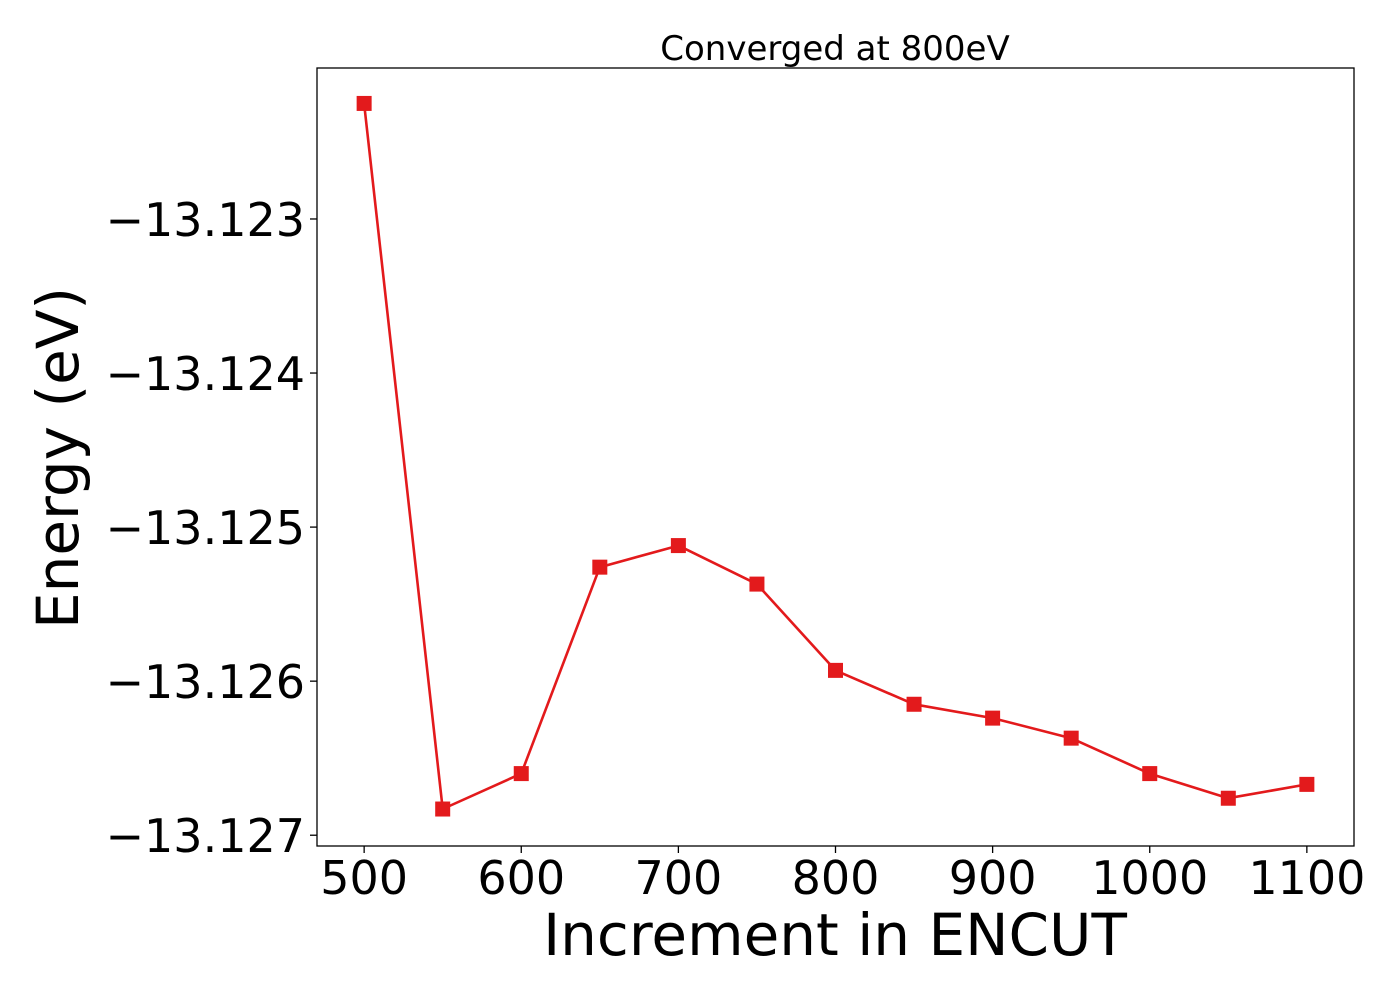 This screenshot has height=1000, width=1400. What do you see at coordinates (1149, 878) in the screenshot?
I see `x-tick-label: 1000` at bounding box center [1149, 878].